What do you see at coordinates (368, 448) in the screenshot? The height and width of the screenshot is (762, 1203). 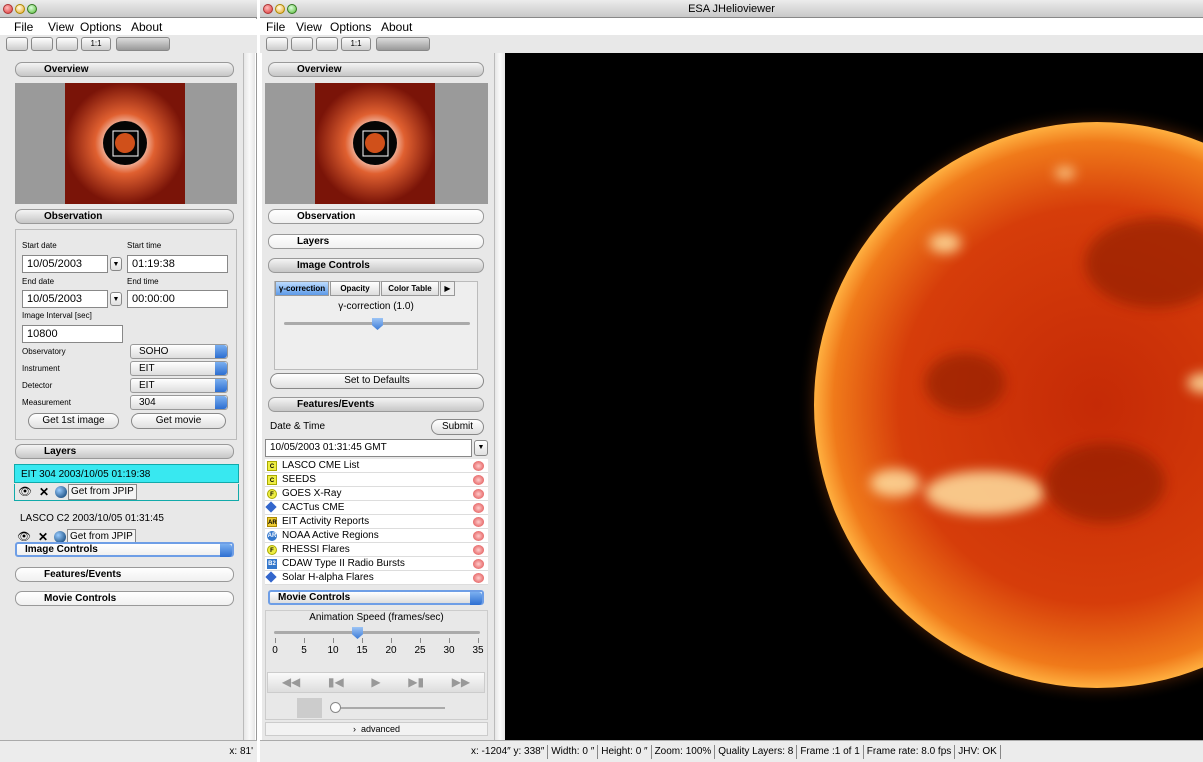 I see `date-input: 10/05/2003 01:31:45 GMT` at bounding box center [368, 448].